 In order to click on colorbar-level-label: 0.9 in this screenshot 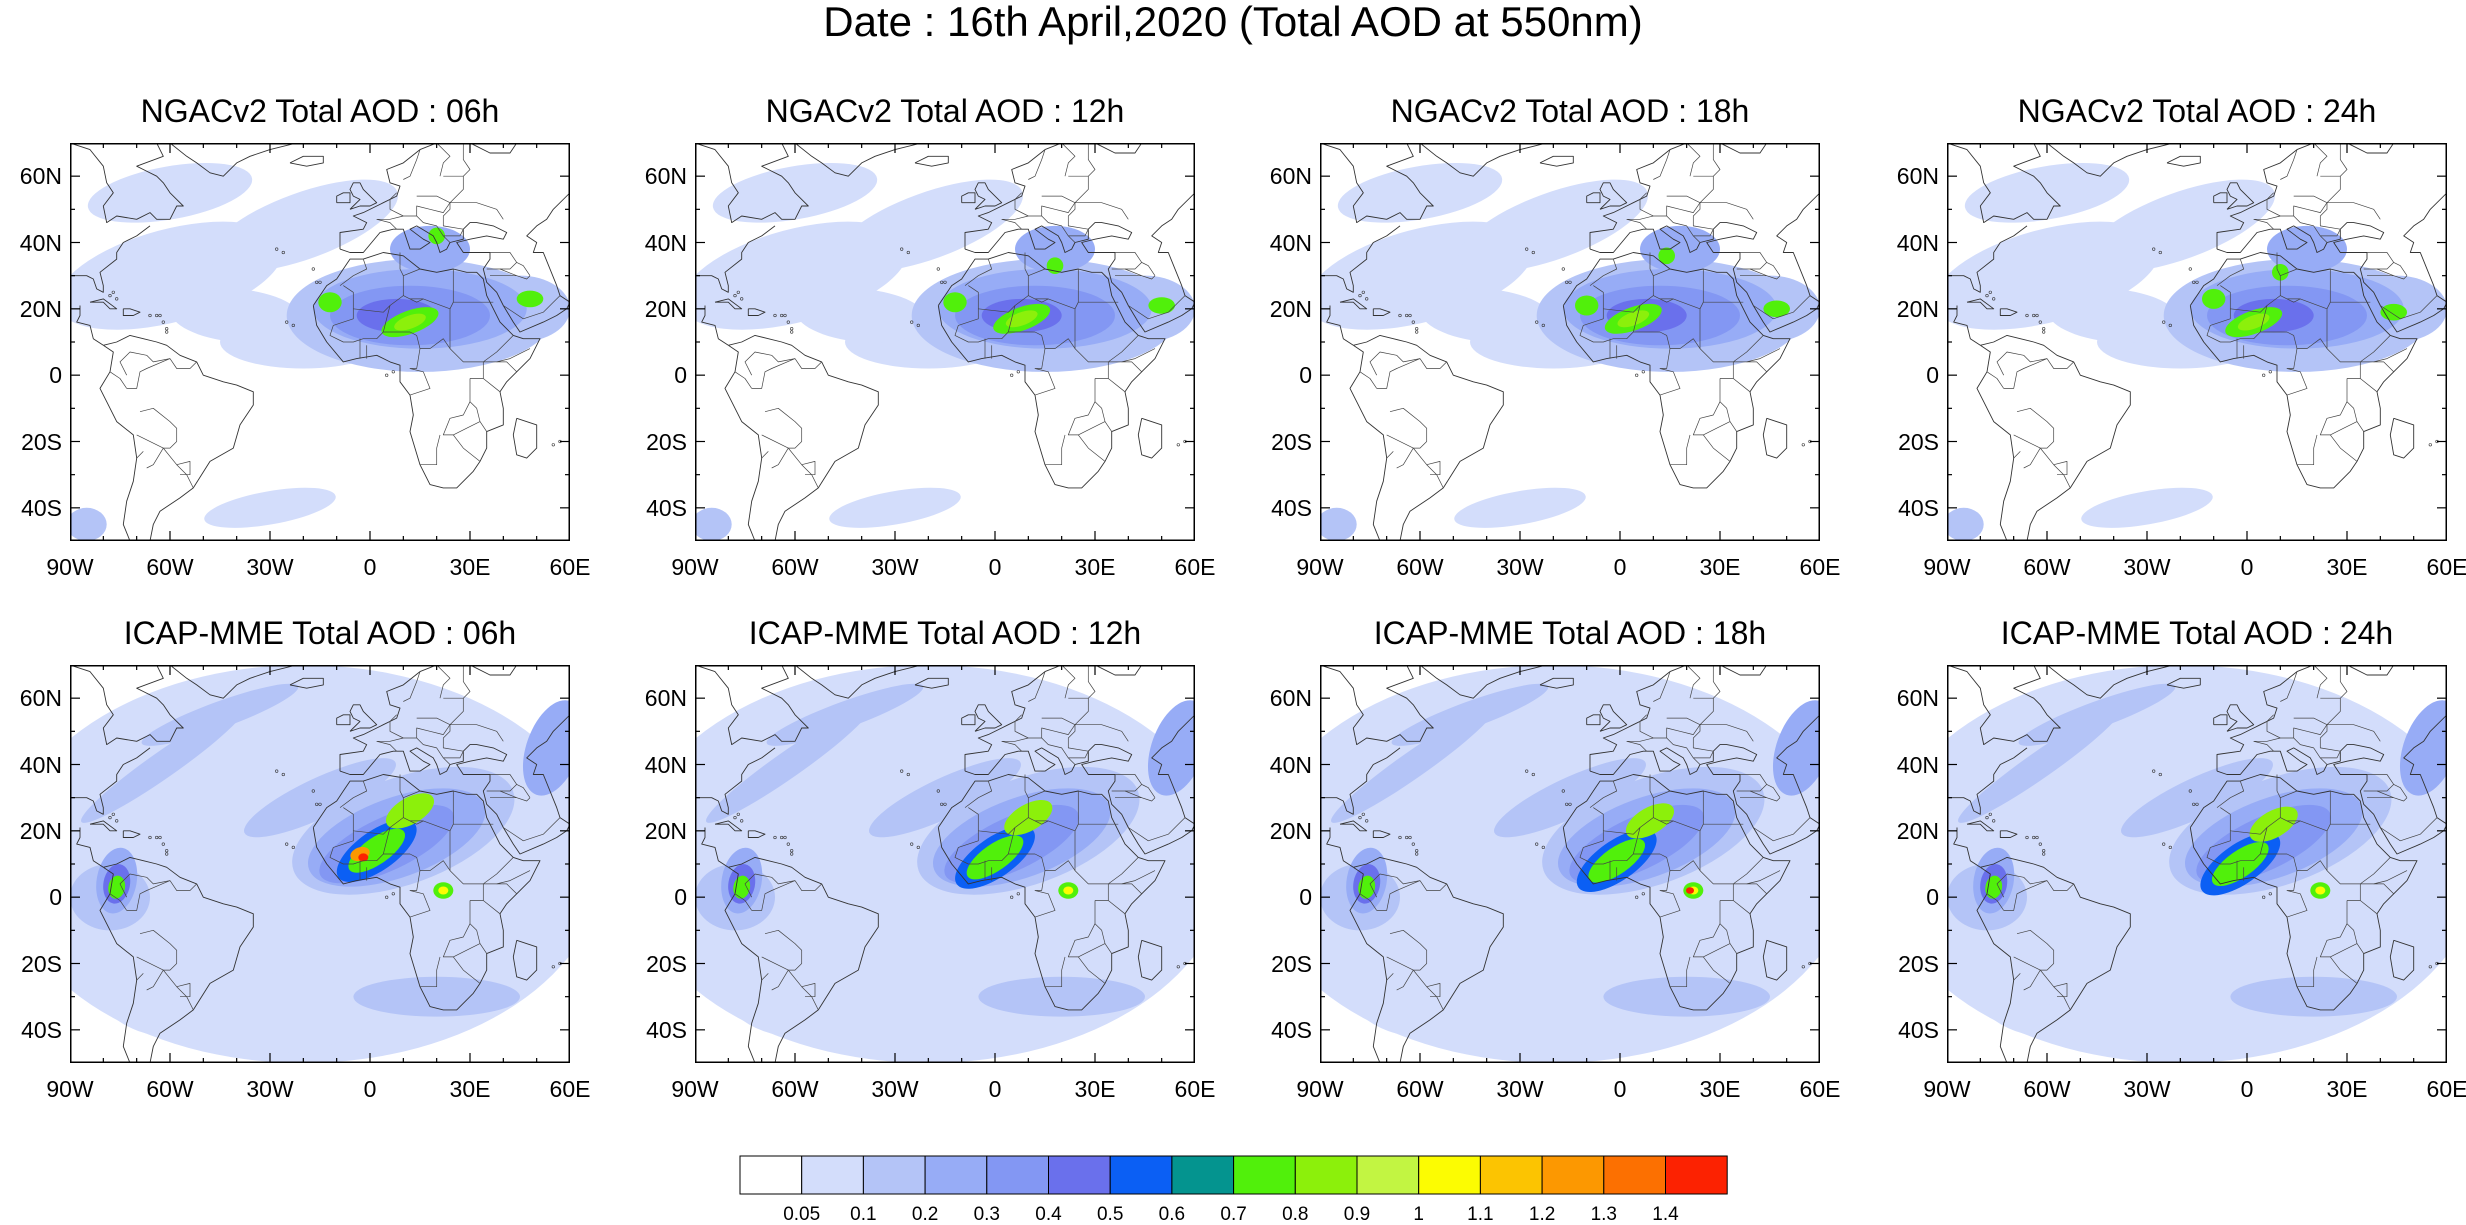, I will do `click(1357, 1214)`.